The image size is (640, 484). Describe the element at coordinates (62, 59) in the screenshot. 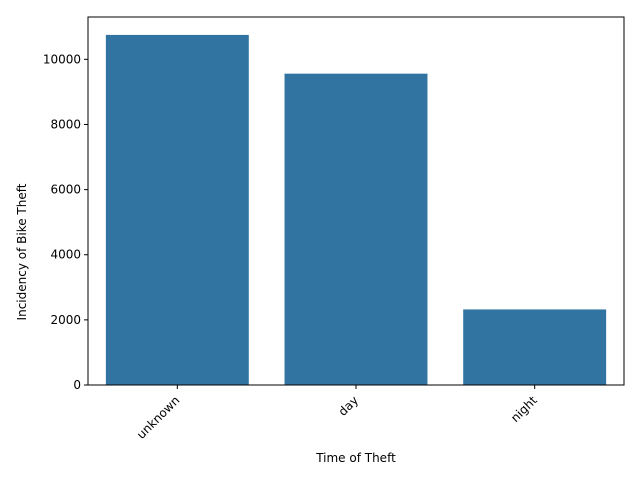

I see `y-tick-label-10000: 10000` at that location.